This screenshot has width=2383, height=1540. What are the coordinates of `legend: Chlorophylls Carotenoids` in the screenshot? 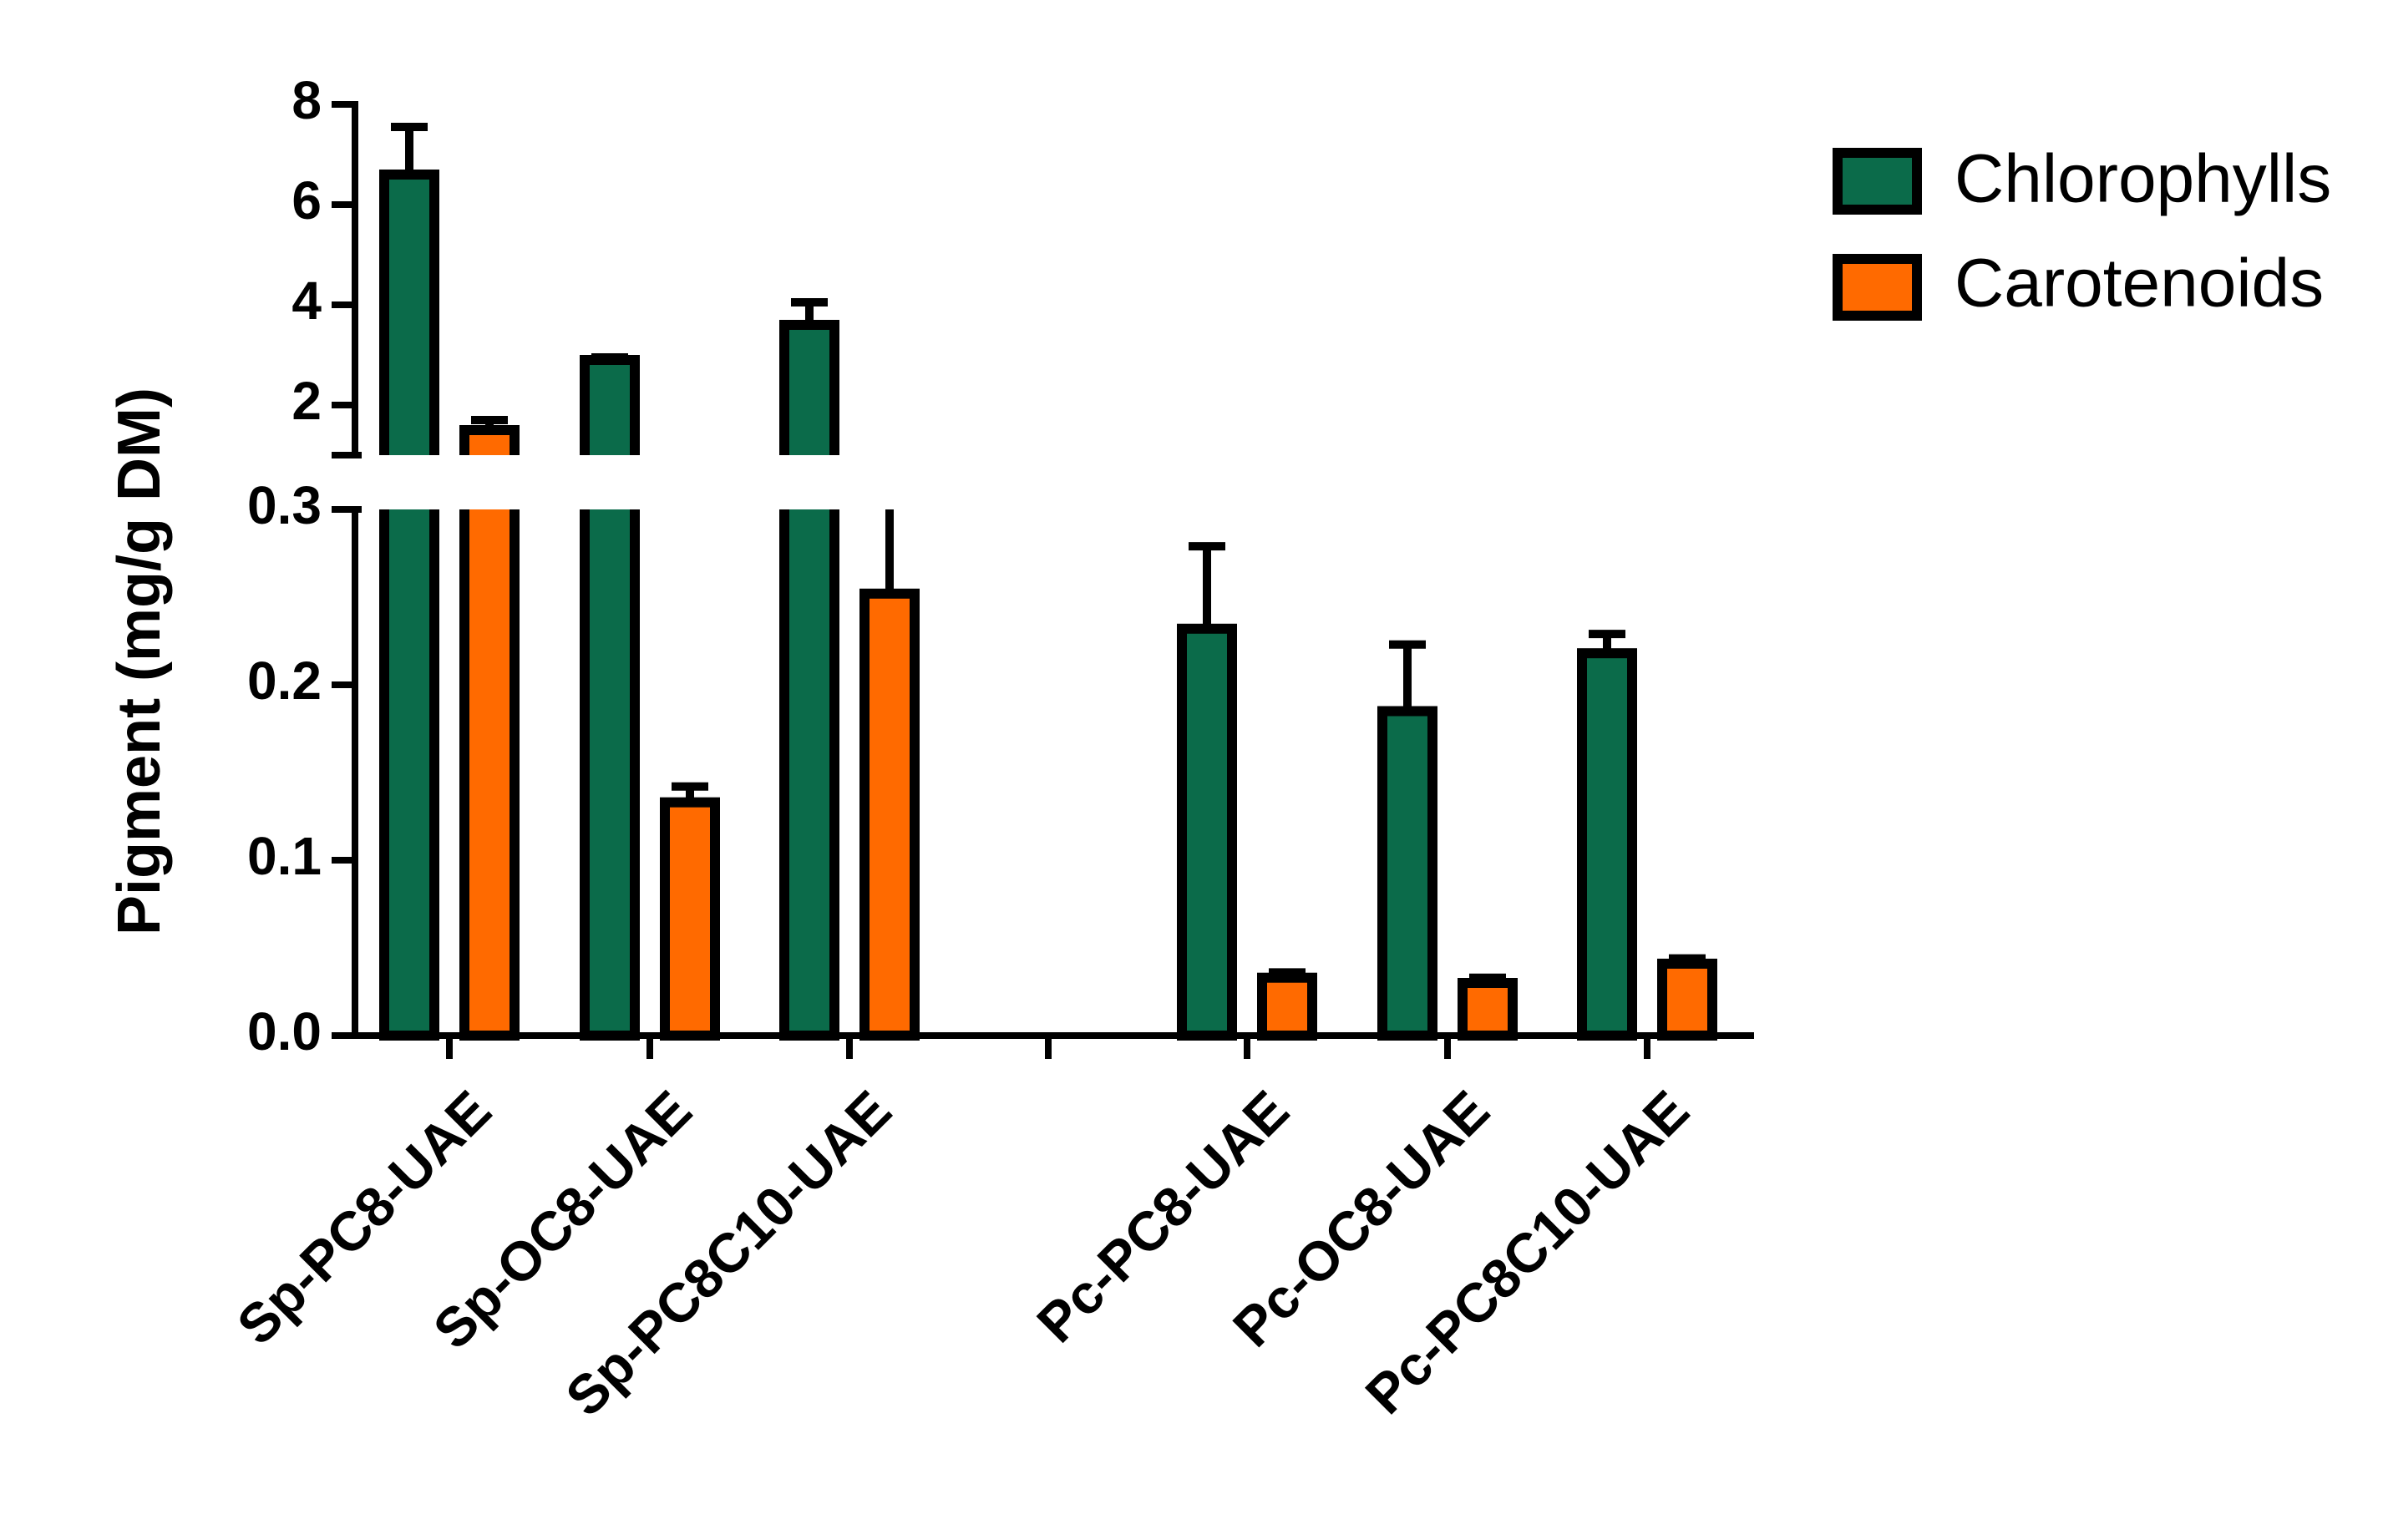 It's located at (2082, 232).